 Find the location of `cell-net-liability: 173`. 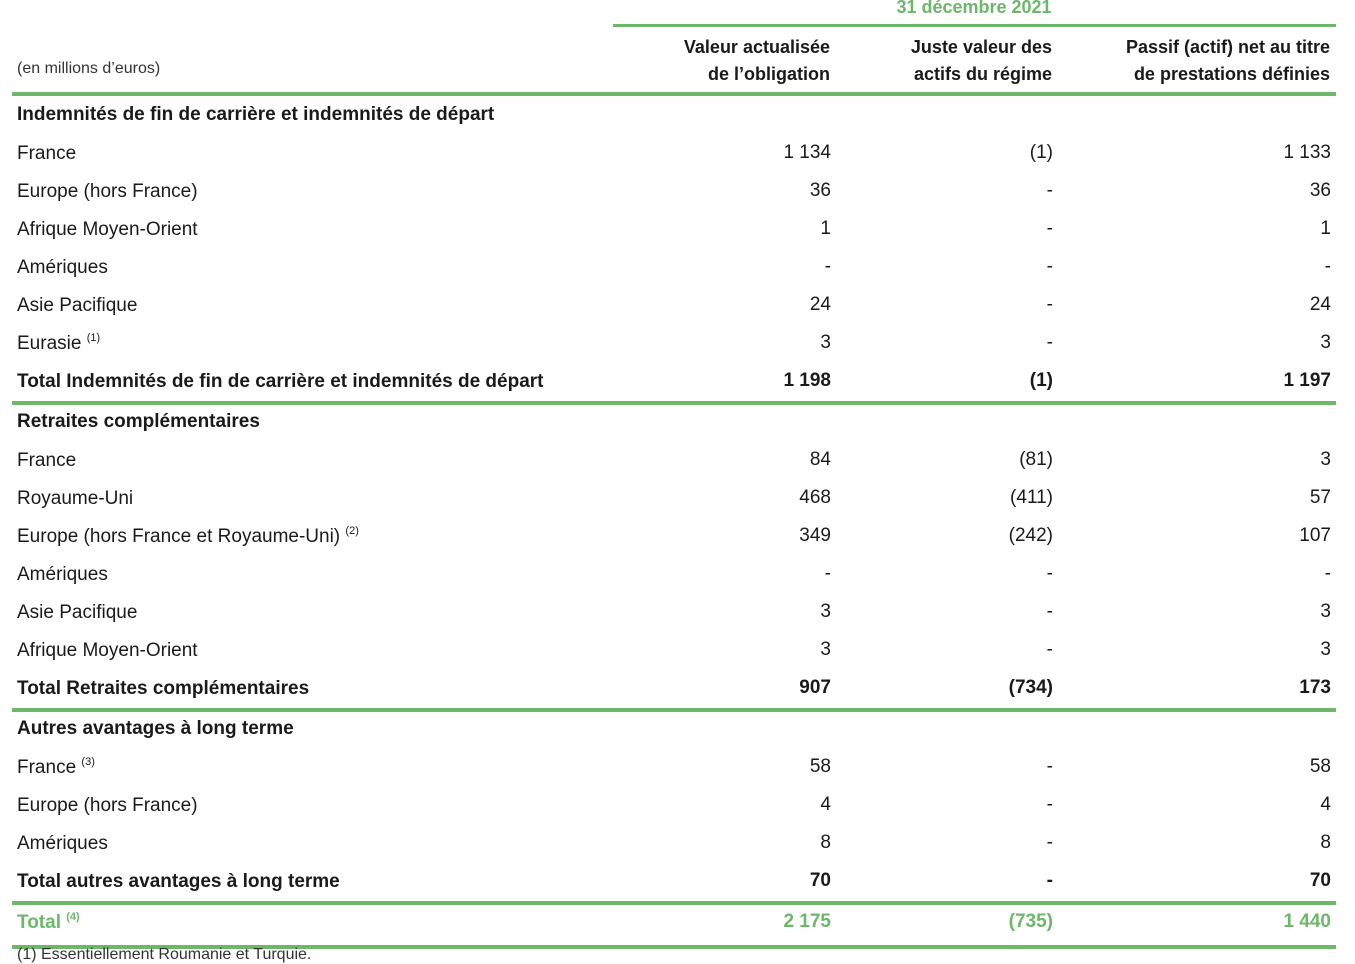

cell-net-liability: 173 is located at coordinates (1315, 687).